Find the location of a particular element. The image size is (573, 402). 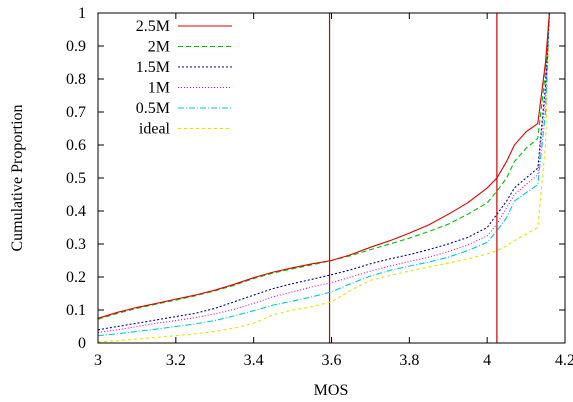

y-tick-label: 0.5 is located at coordinates (76, 178).